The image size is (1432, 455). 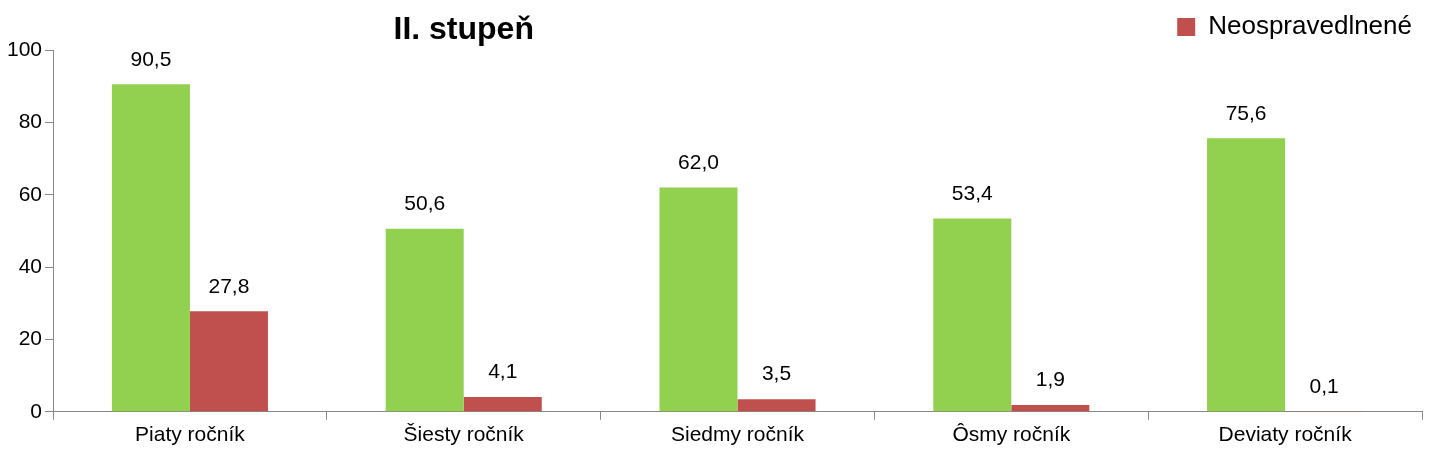 What do you see at coordinates (151, 58) in the screenshot?
I see `data-label: 90,5` at bounding box center [151, 58].